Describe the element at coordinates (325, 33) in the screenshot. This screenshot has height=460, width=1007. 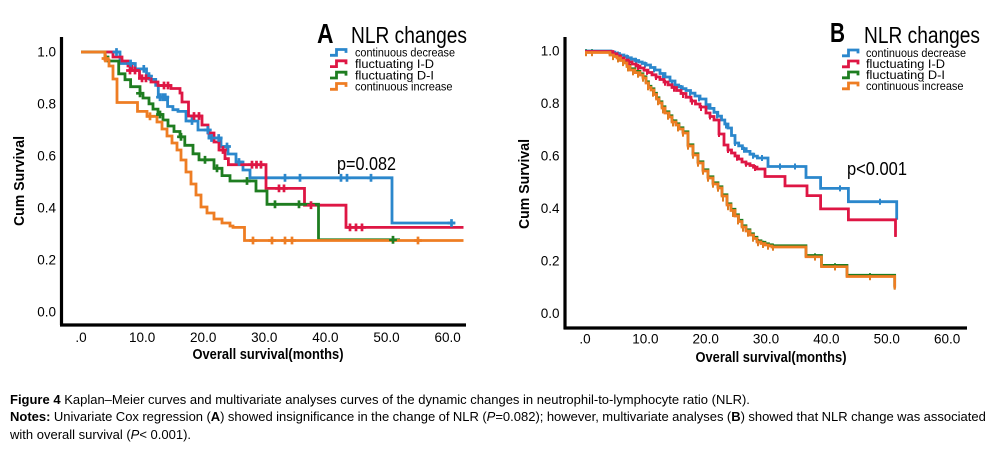
I see `svg-text: A` at that location.